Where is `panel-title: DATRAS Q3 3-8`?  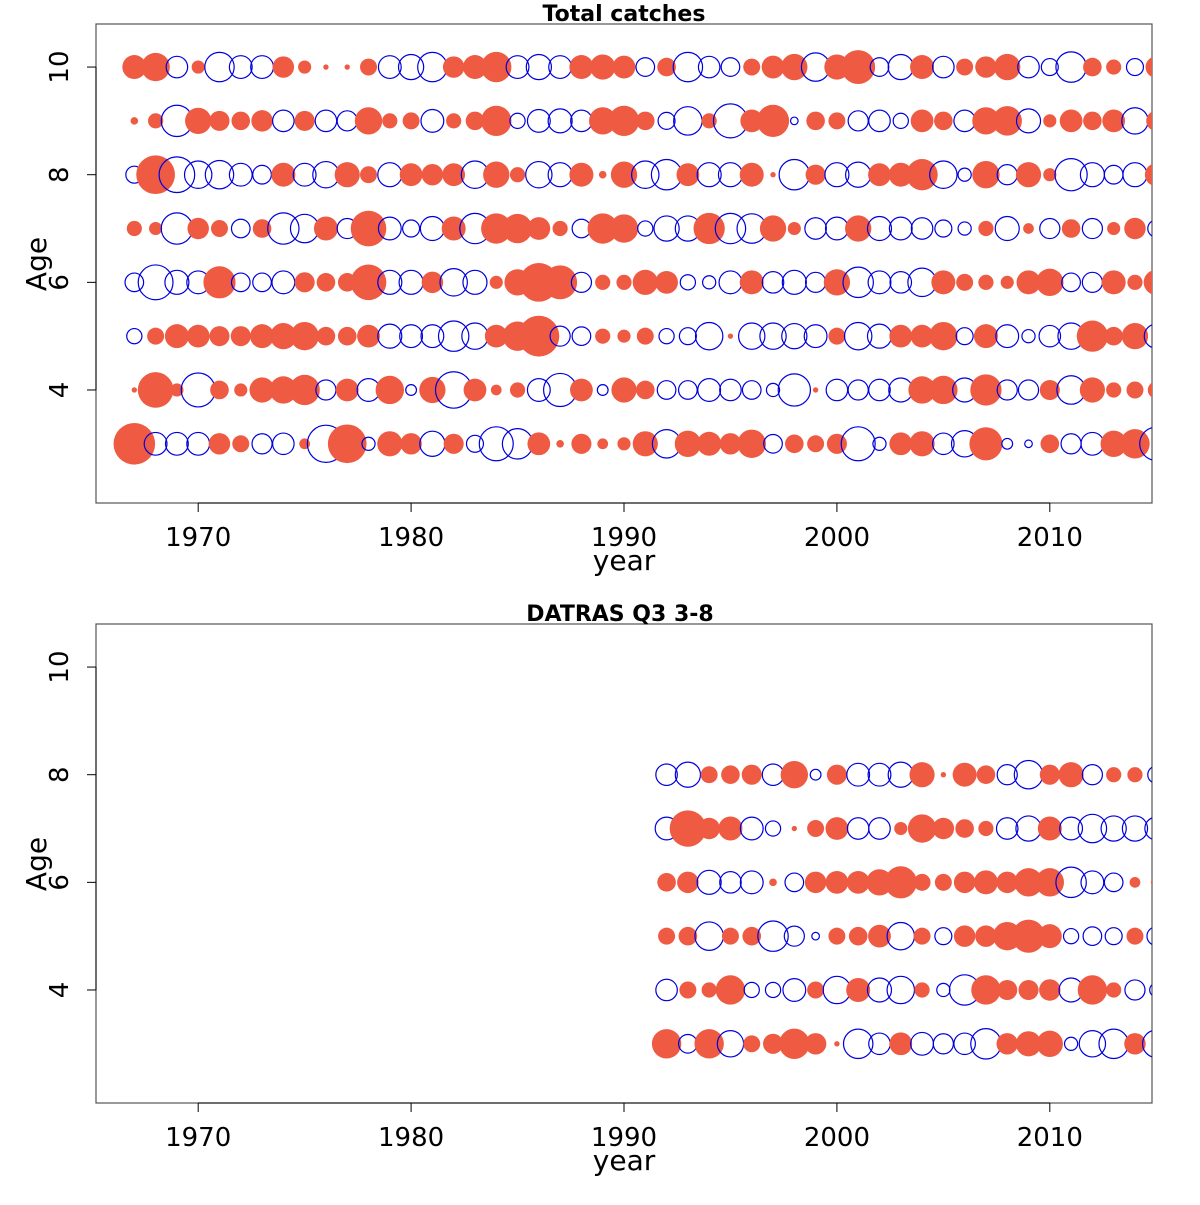 panel-title: DATRAS Q3 3-8 is located at coordinates (619, 614).